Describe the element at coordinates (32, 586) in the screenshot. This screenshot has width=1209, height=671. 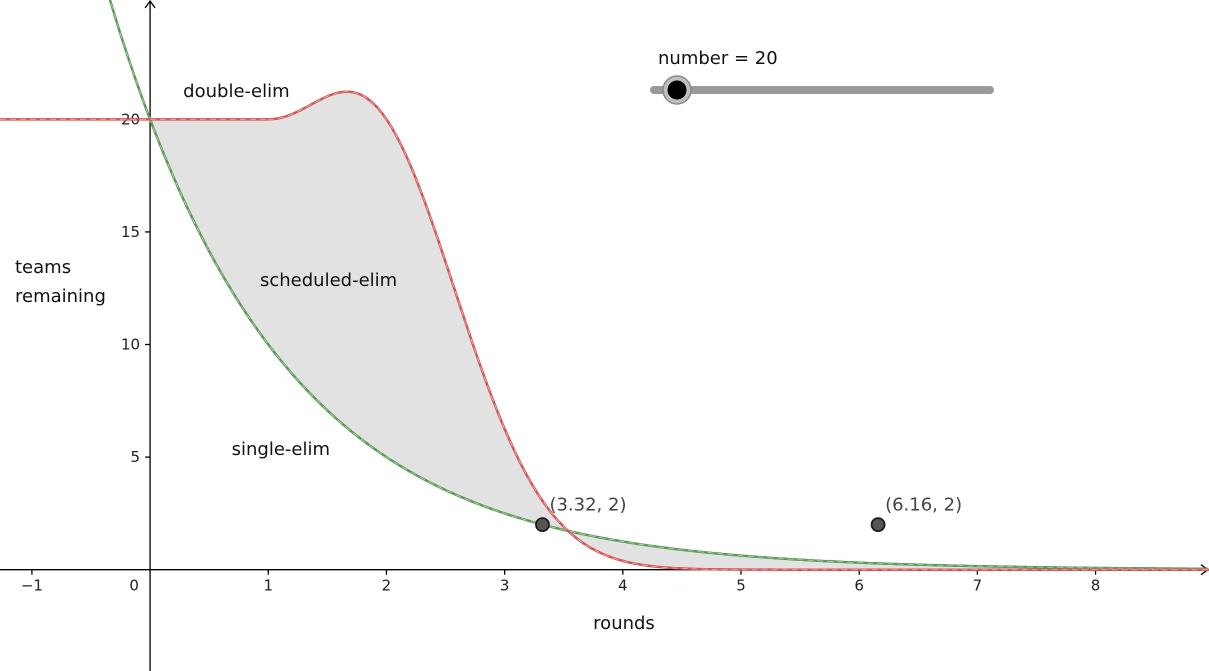
I see `x-tick-label: −1` at that location.